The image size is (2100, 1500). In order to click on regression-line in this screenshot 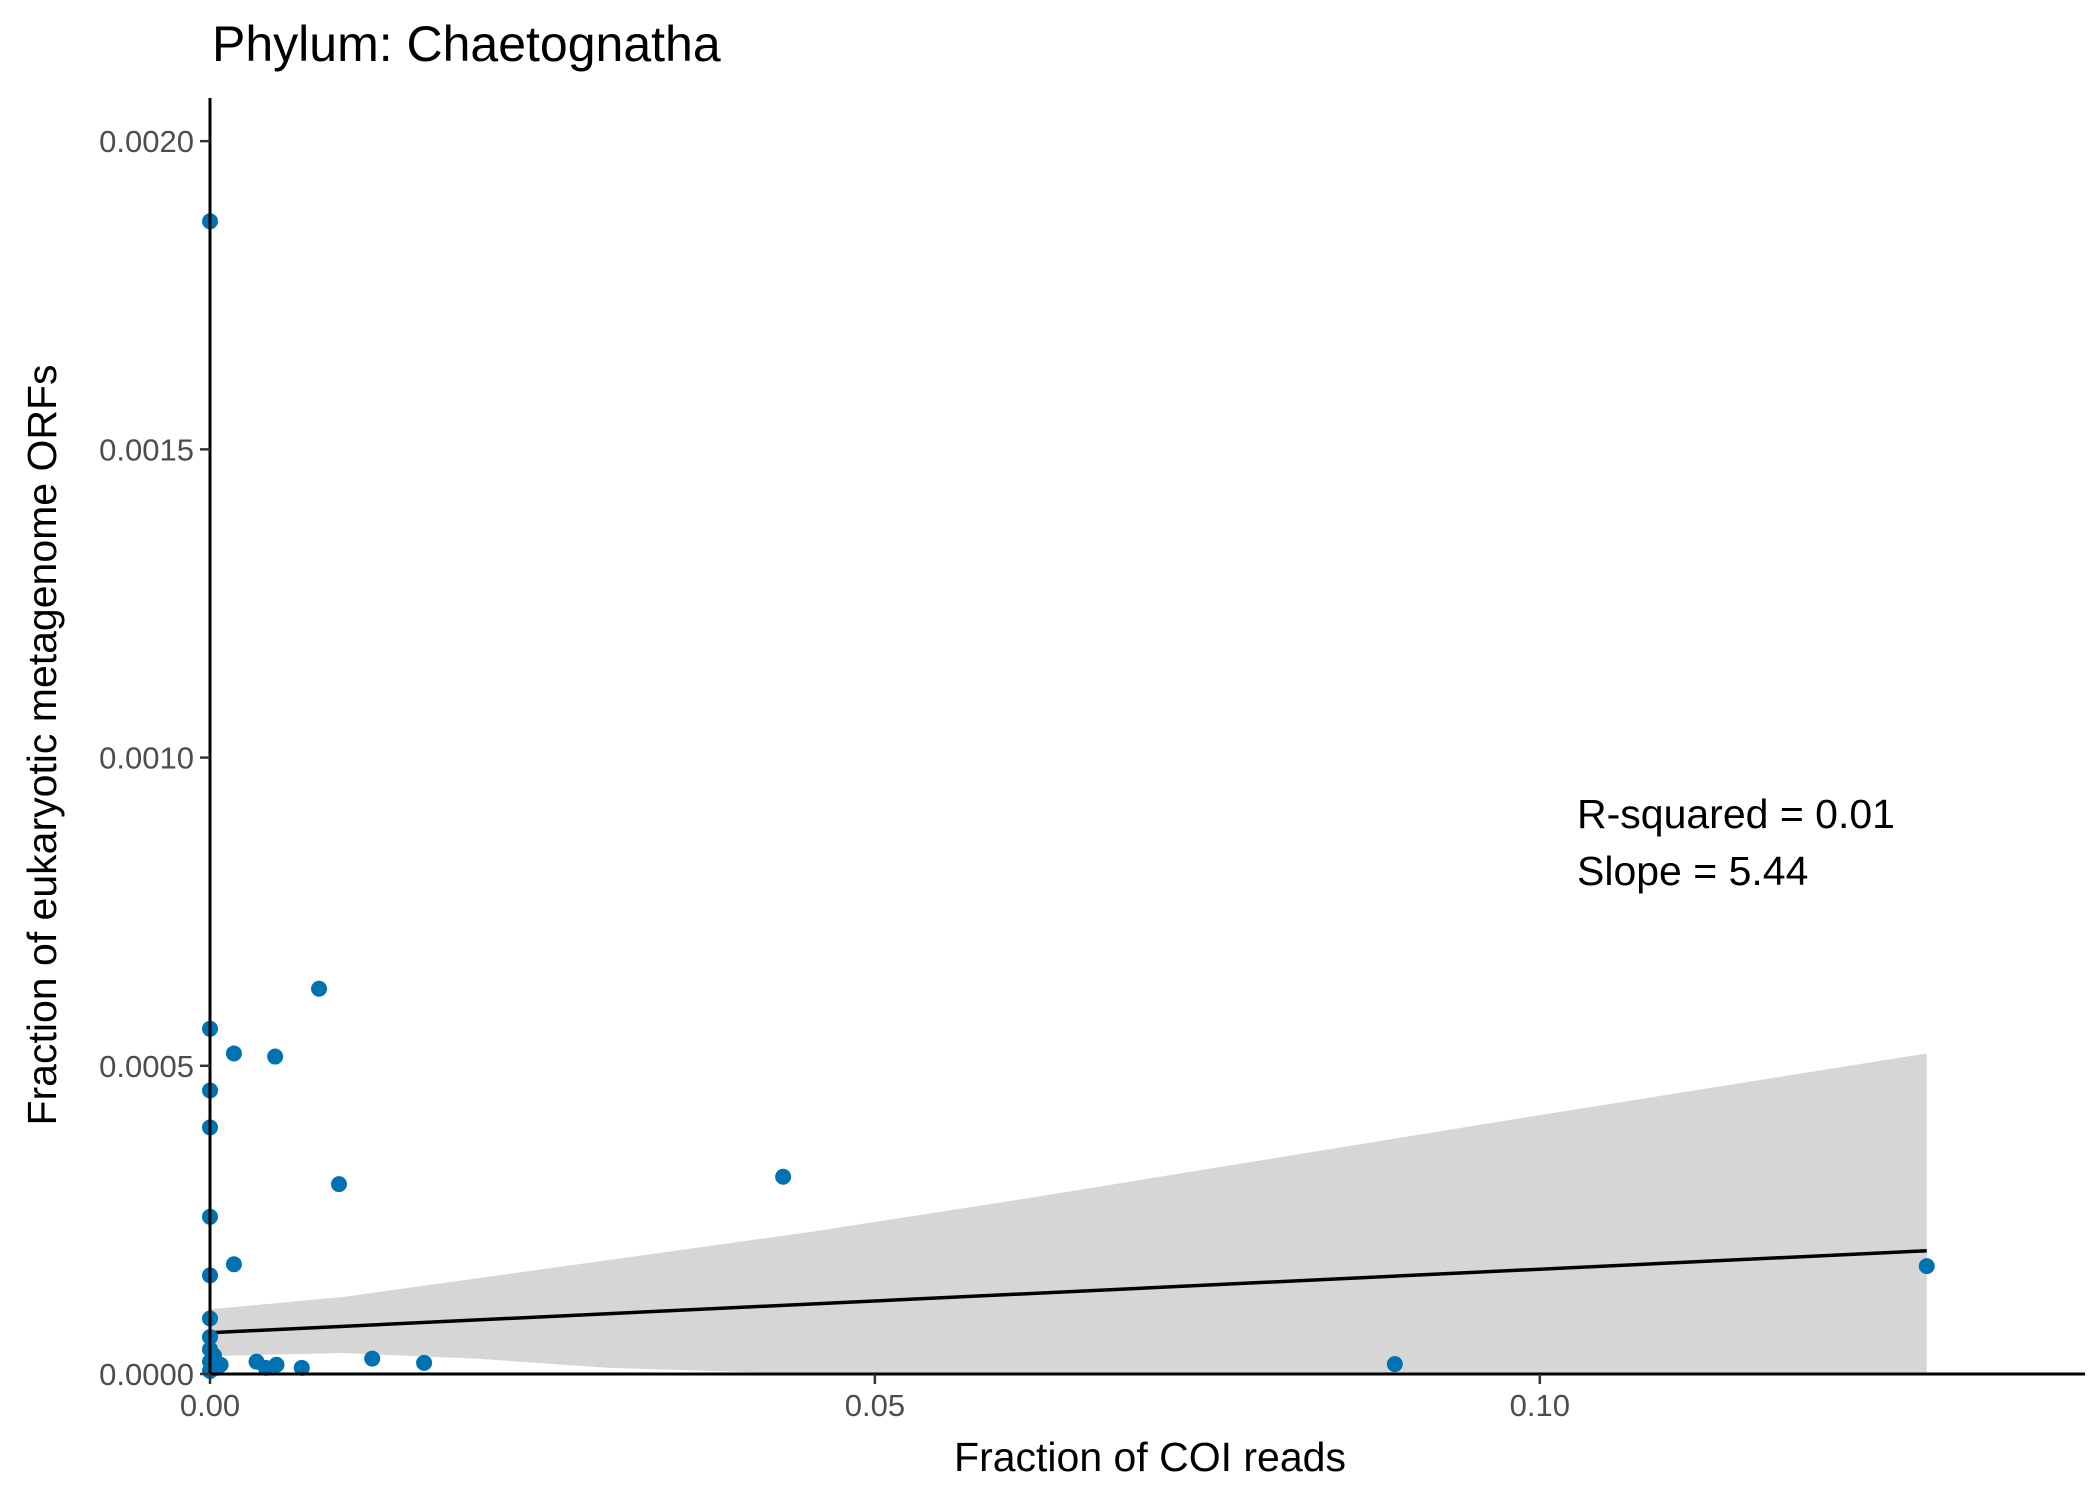, I will do `click(1068, 1291)`.